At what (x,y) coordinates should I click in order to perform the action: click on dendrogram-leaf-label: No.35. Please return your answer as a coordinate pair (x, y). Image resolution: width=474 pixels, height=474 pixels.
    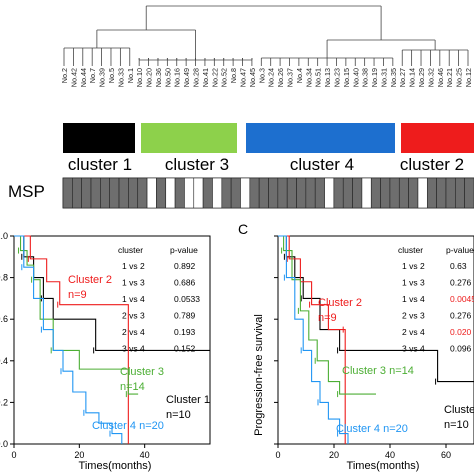
    Looking at the image, I should click on (393, 77).